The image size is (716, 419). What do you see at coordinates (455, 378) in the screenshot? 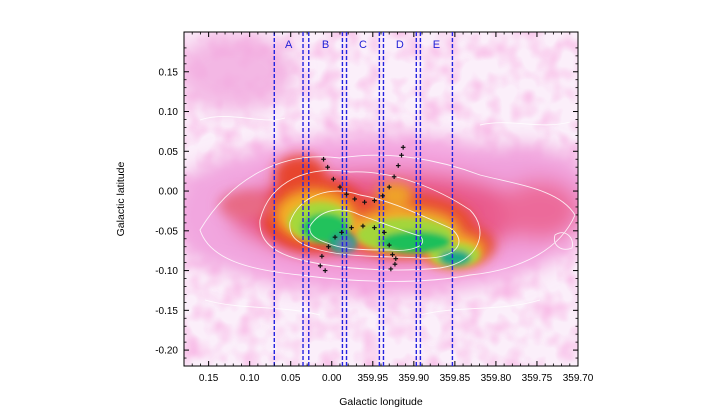
I see `x-tick-label: 359.85` at bounding box center [455, 378].